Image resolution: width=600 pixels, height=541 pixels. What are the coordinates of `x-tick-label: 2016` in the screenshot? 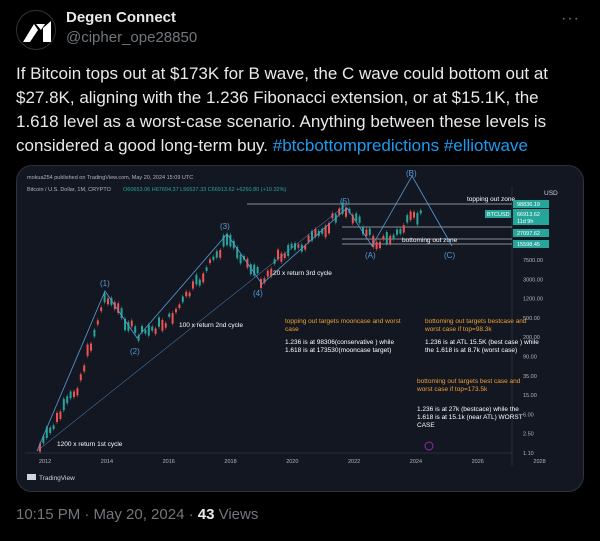 It's located at (169, 462).